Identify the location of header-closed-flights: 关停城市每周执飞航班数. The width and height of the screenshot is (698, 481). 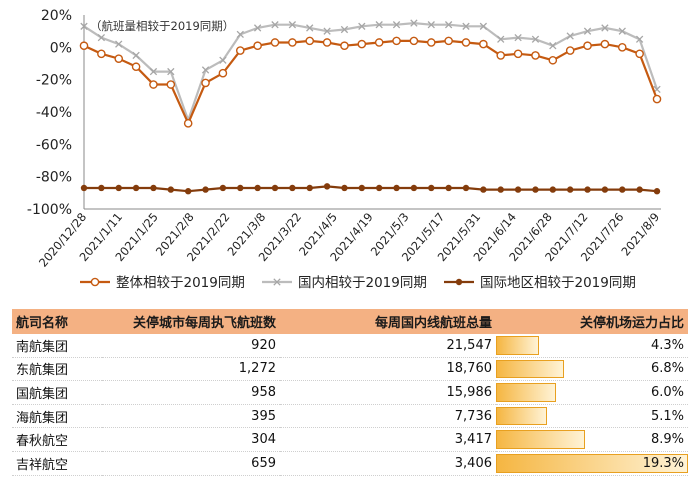
(191, 321).